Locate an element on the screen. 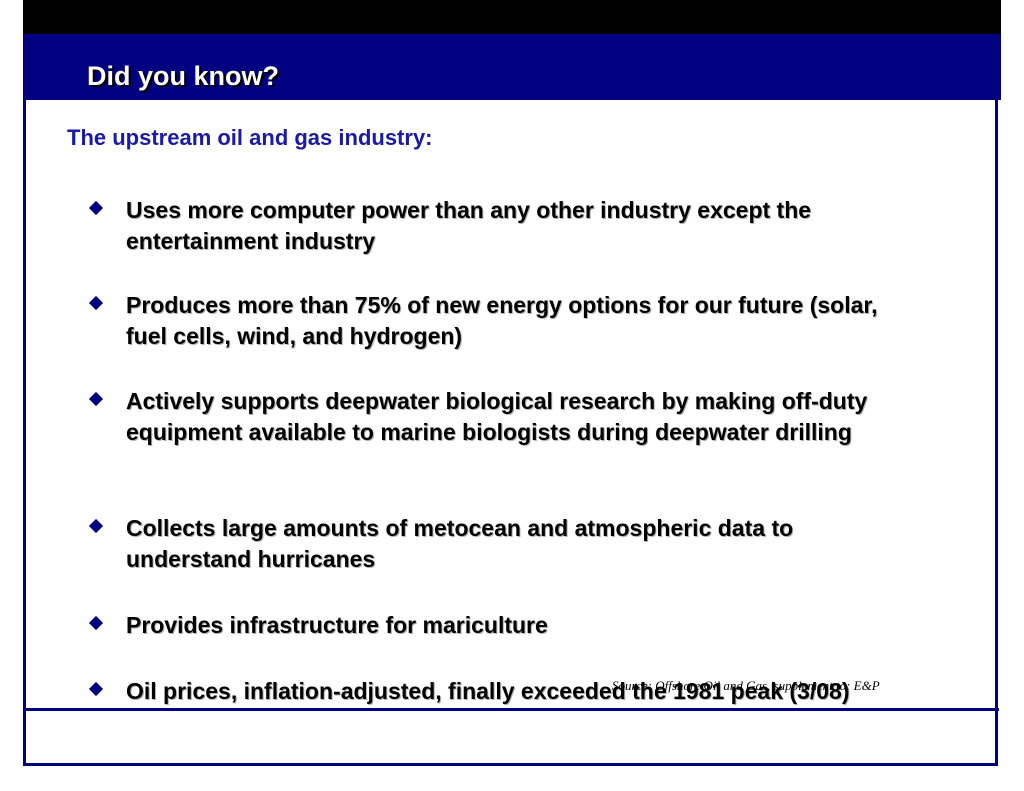 Image resolution: width=1024 pixels, height=791 pixels. header-band is located at coordinates (512, 67).